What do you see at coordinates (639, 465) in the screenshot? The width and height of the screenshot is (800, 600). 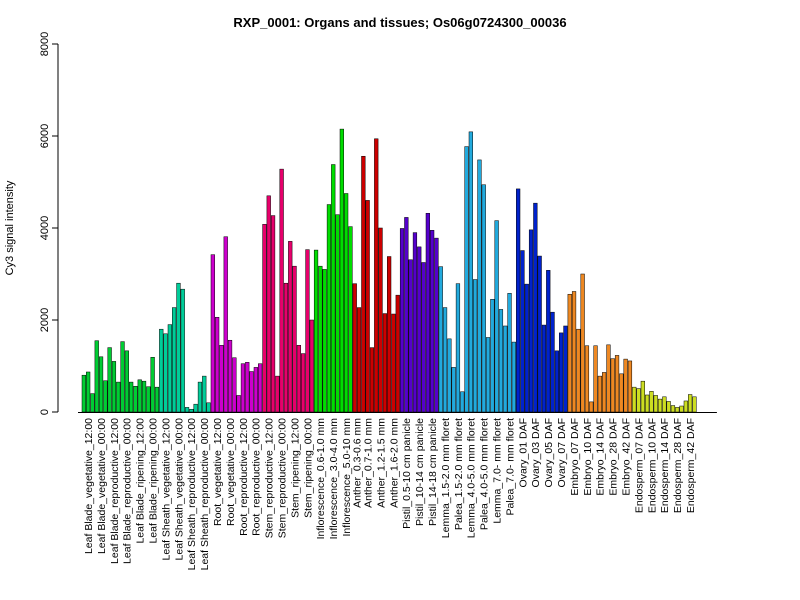 I see `x-category-label: Endosperm_07 DAF` at bounding box center [639, 465].